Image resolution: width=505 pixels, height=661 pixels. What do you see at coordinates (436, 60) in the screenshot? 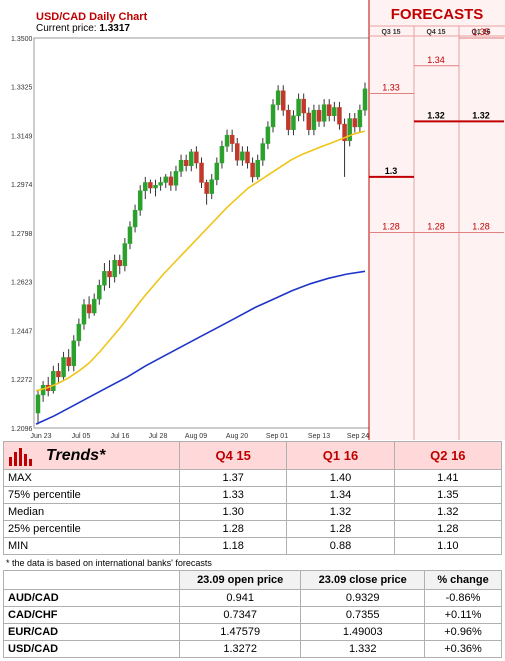
I see `forecast-value: 1.34` at bounding box center [436, 60].